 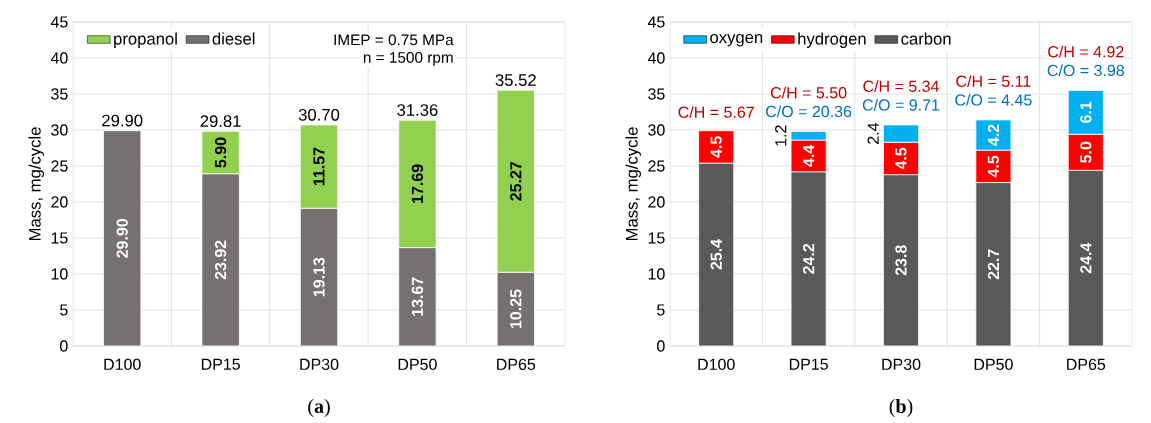 I want to click on data-label: 10.25, so click(x=516, y=309).